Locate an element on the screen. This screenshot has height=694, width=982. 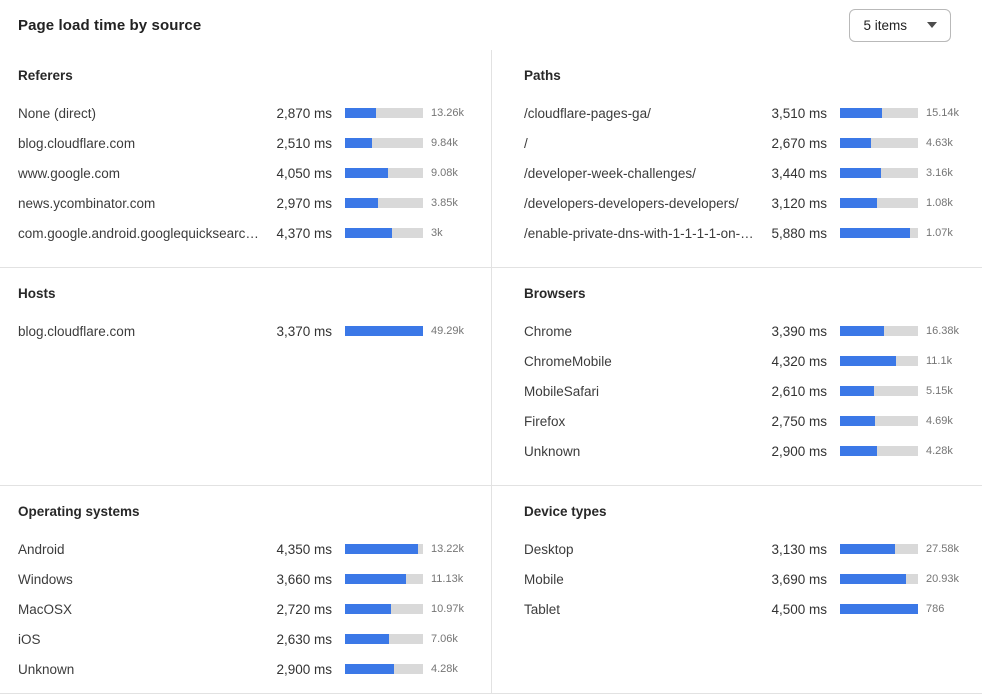
metric-label: None (direct) is located at coordinates (57, 113).